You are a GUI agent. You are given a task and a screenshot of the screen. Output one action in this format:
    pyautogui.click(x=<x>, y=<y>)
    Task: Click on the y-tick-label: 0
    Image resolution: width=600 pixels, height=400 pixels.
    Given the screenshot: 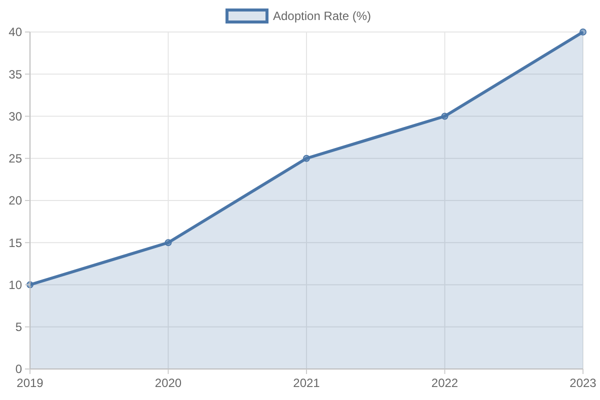 What is the action you would take?
    pyautogui.click(x=18, y=369)
    